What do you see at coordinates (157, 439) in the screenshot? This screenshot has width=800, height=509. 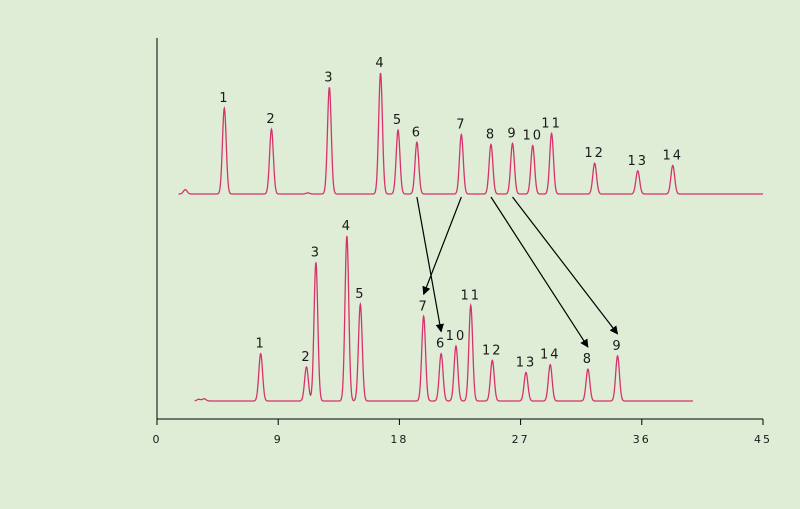 I see `x-tick-label: 0` at bounding box center [157, 439].